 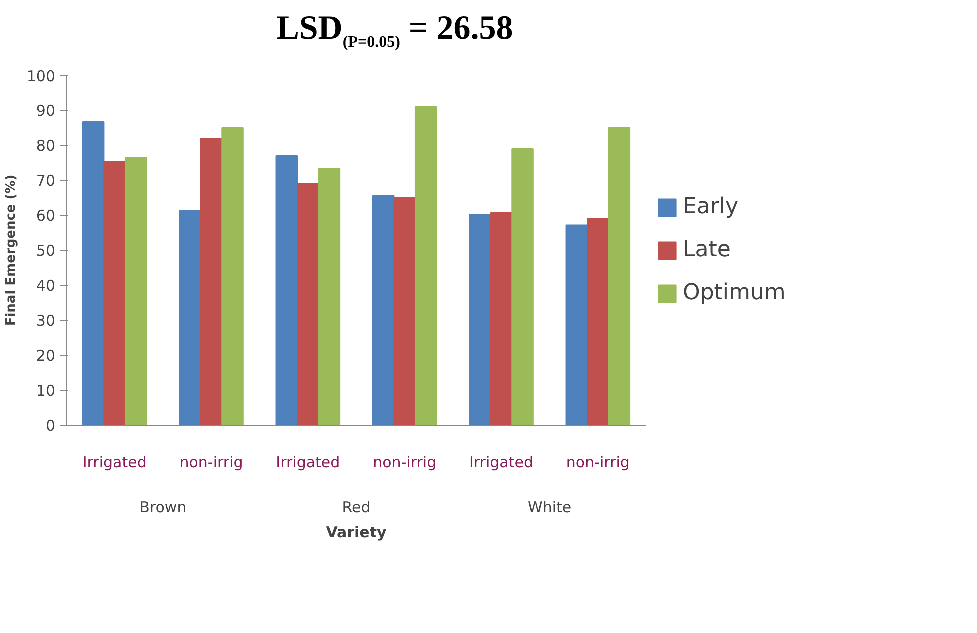 I want to click on y-tick-label: 100, so click(x=41, y=77).